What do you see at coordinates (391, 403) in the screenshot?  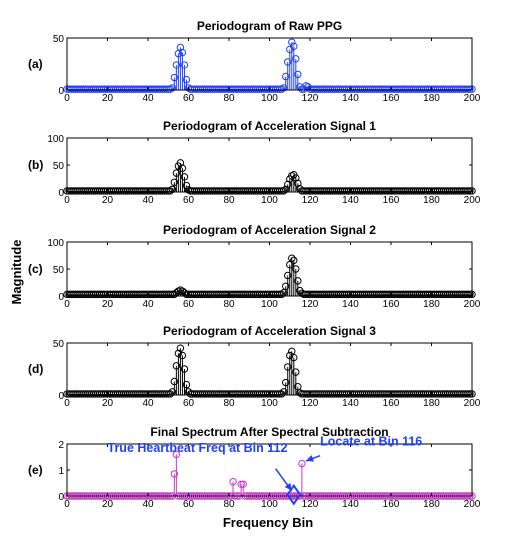 I see `x-tick-label: 160` at bounding box center [391, 403].